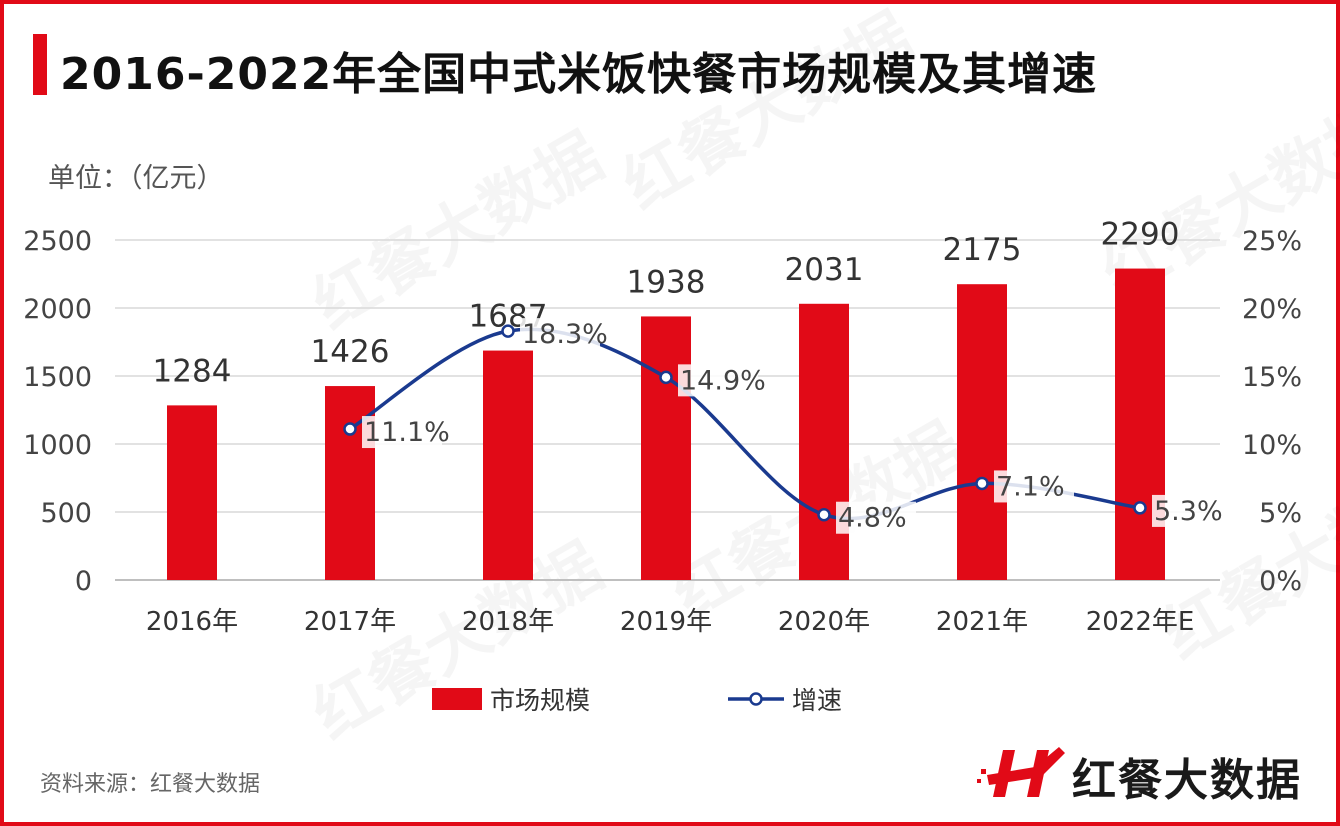  I want to click on bar-value-label: 2031, so click(824, 270).